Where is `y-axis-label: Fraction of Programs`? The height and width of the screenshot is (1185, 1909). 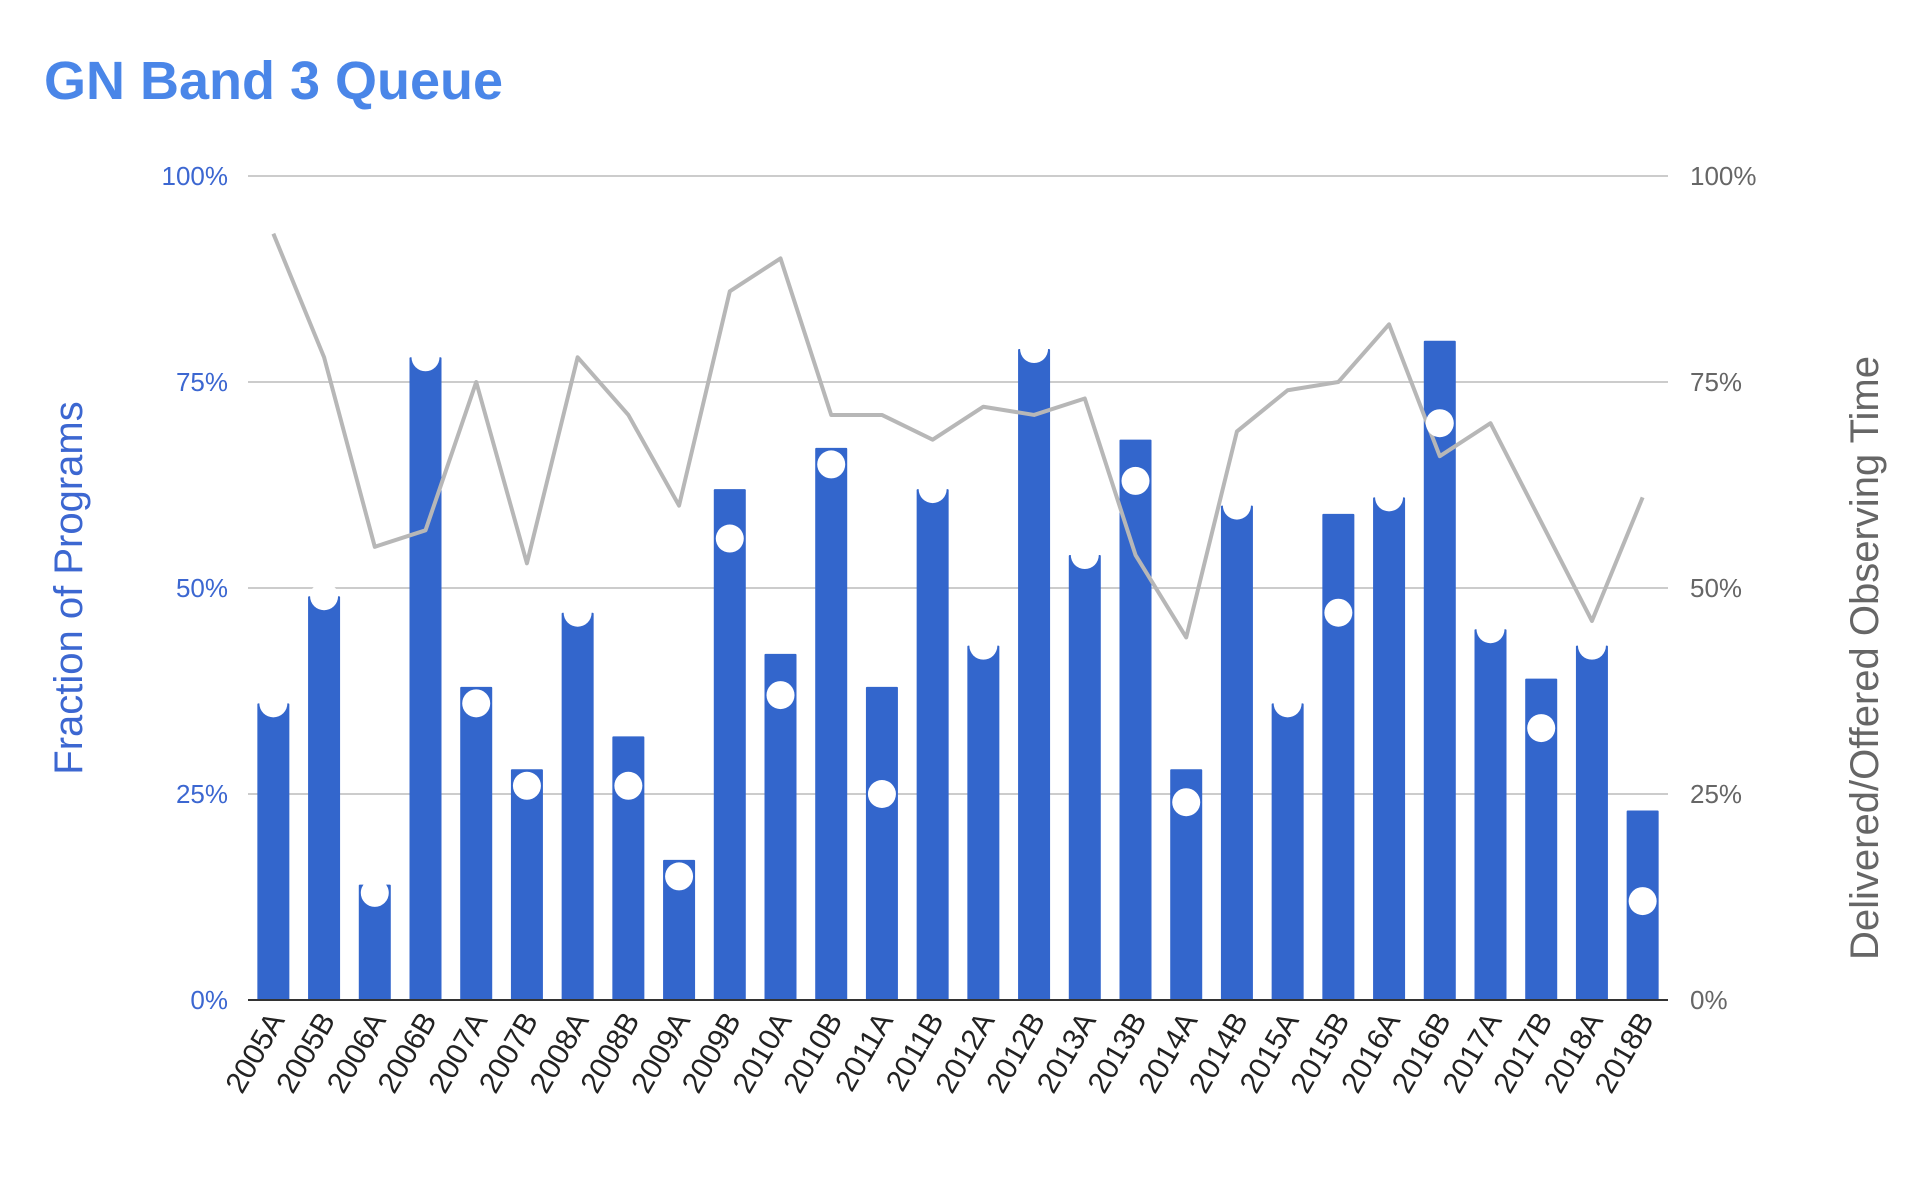
y-axis-label: Fraction of Programs is located at coordinates (69, 587).